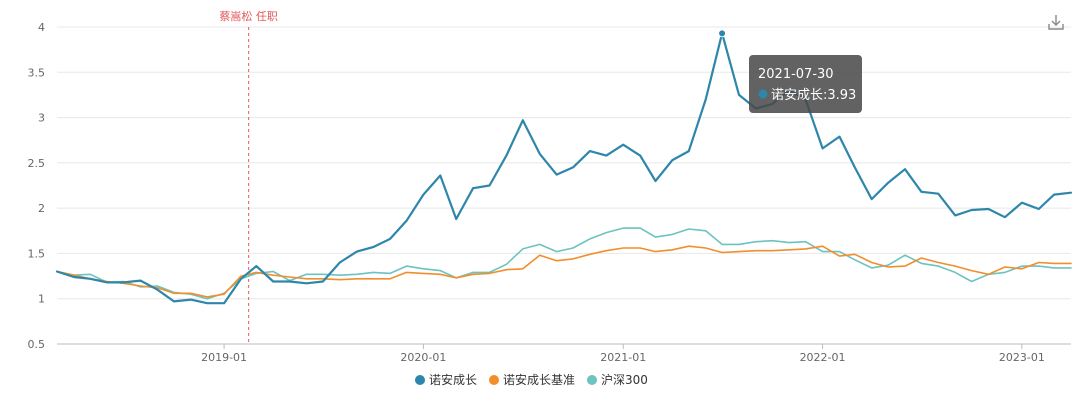 The height and width of the screenshot is (404, 1080). I want to click on x-tick-label: 2022-01, so click(823, 357).